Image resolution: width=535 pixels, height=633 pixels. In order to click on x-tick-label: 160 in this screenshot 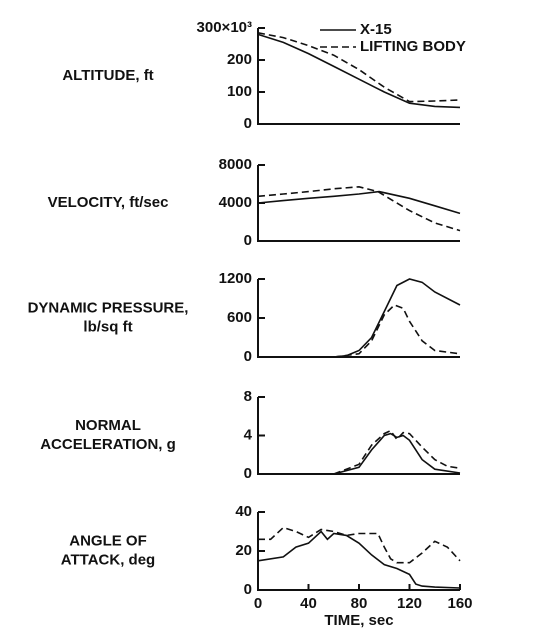, I will do `click(459, 603)`.